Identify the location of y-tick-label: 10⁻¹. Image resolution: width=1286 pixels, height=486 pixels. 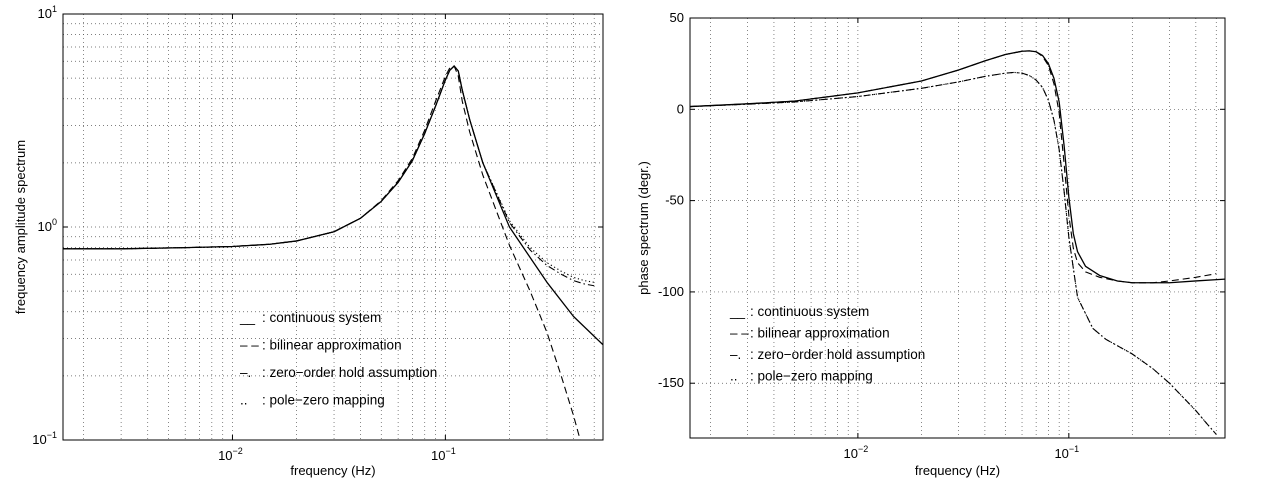
(44, 438).